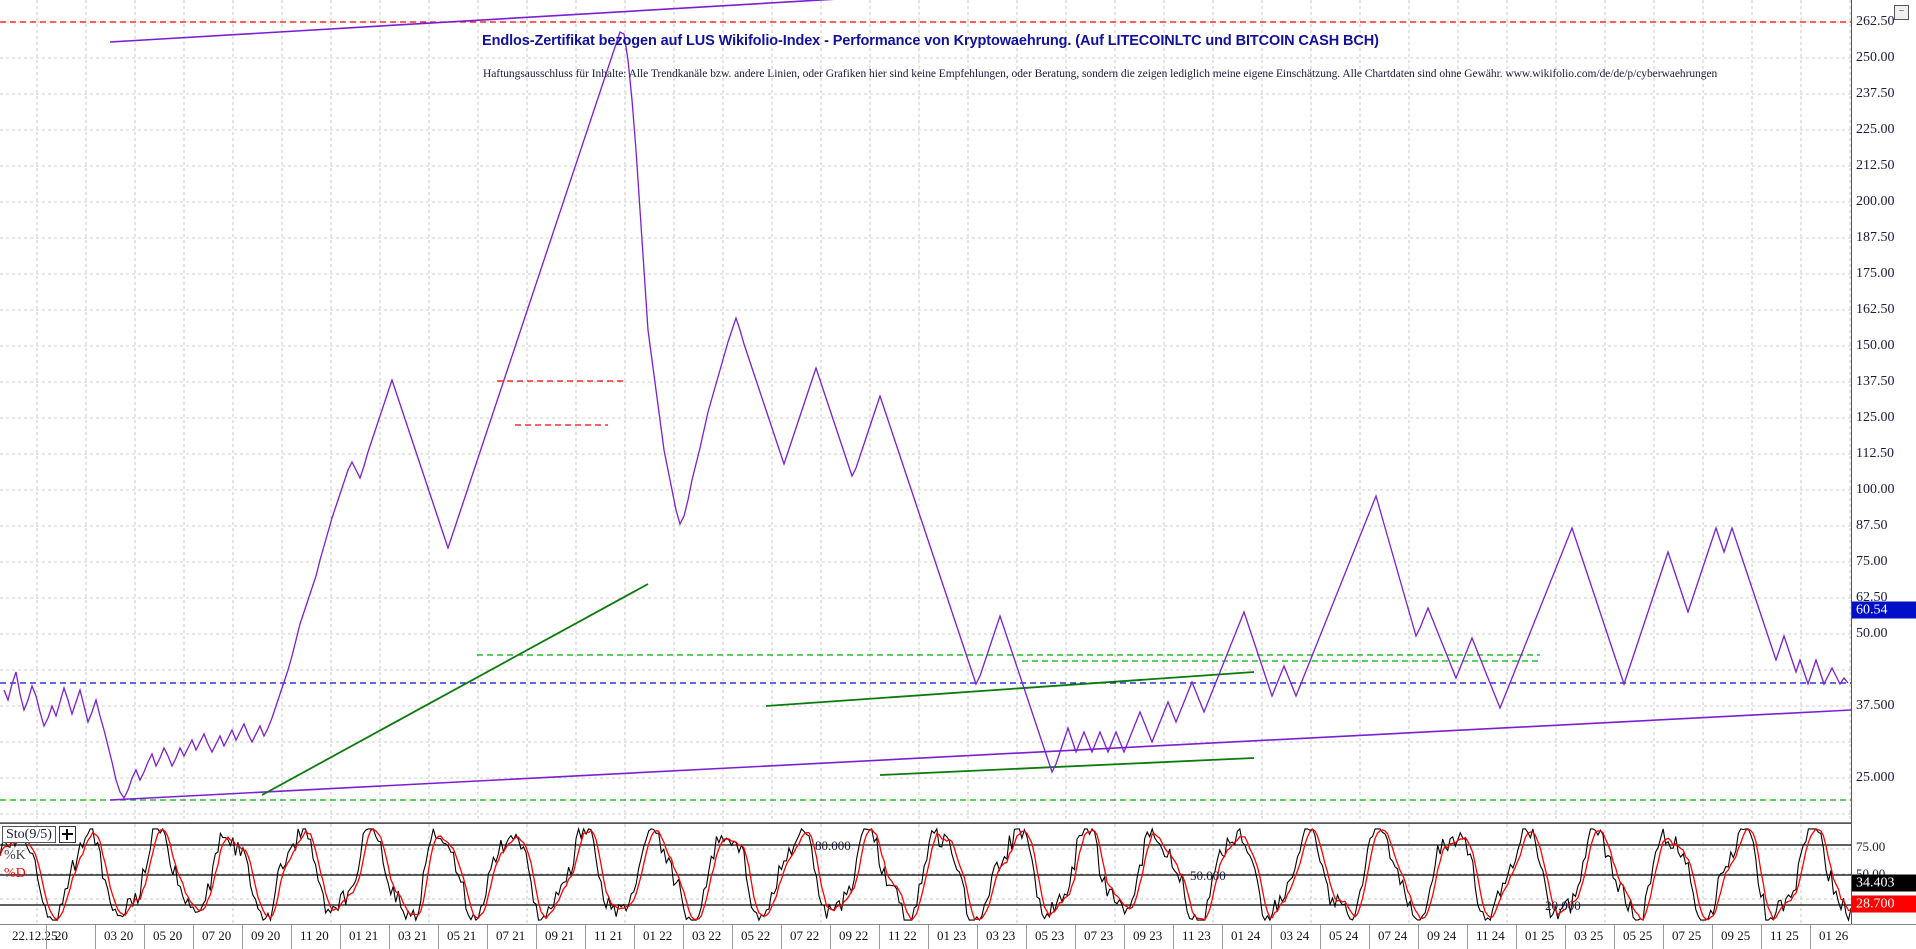  I want to click on y-tick-262: 262.50, so click(1875, 21).